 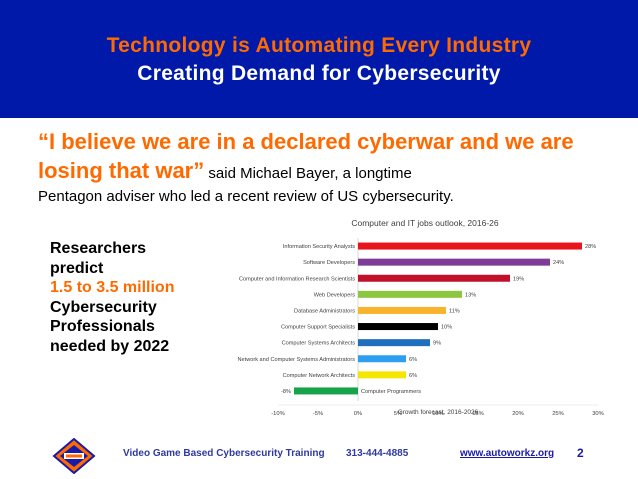 What do you see at coordinates (110, 346) in the screenshot?
I see `callout-line: needed by 2022` at bounding box center [110, 346].